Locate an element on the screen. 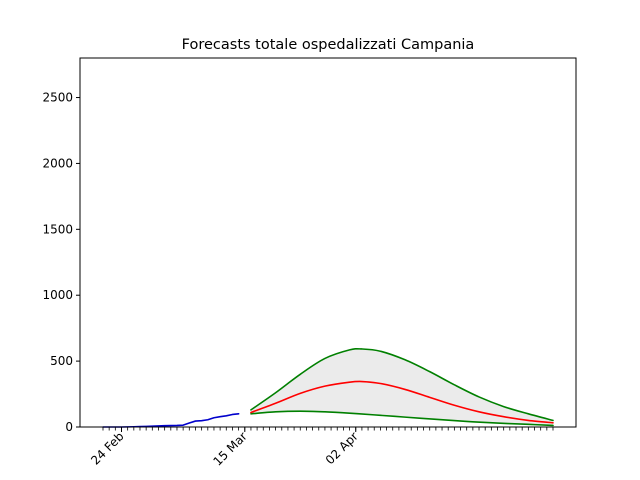 This screenshot has height=480, width=640. y-tick-label: 1500 is located at coordinates (57, 229).